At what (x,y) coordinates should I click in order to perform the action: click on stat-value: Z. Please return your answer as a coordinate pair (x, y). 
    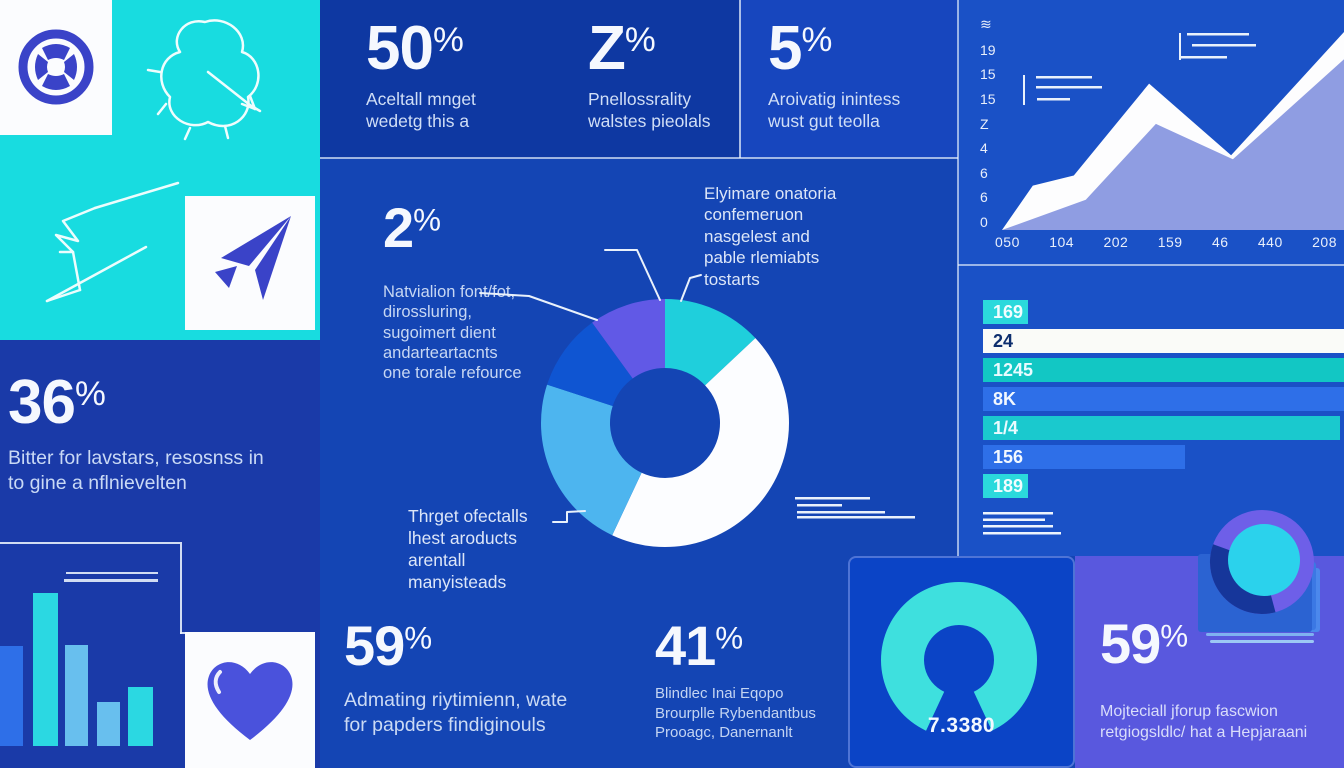
    Looking at the image, I should click on (607, 48).